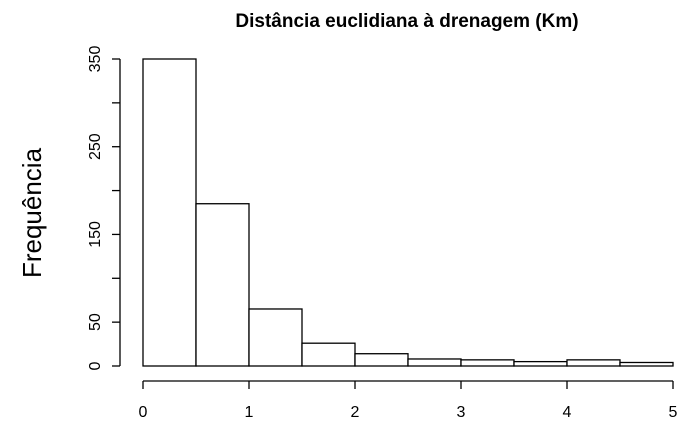  I want to click on y-tick-label: 50, so click(95, 322).